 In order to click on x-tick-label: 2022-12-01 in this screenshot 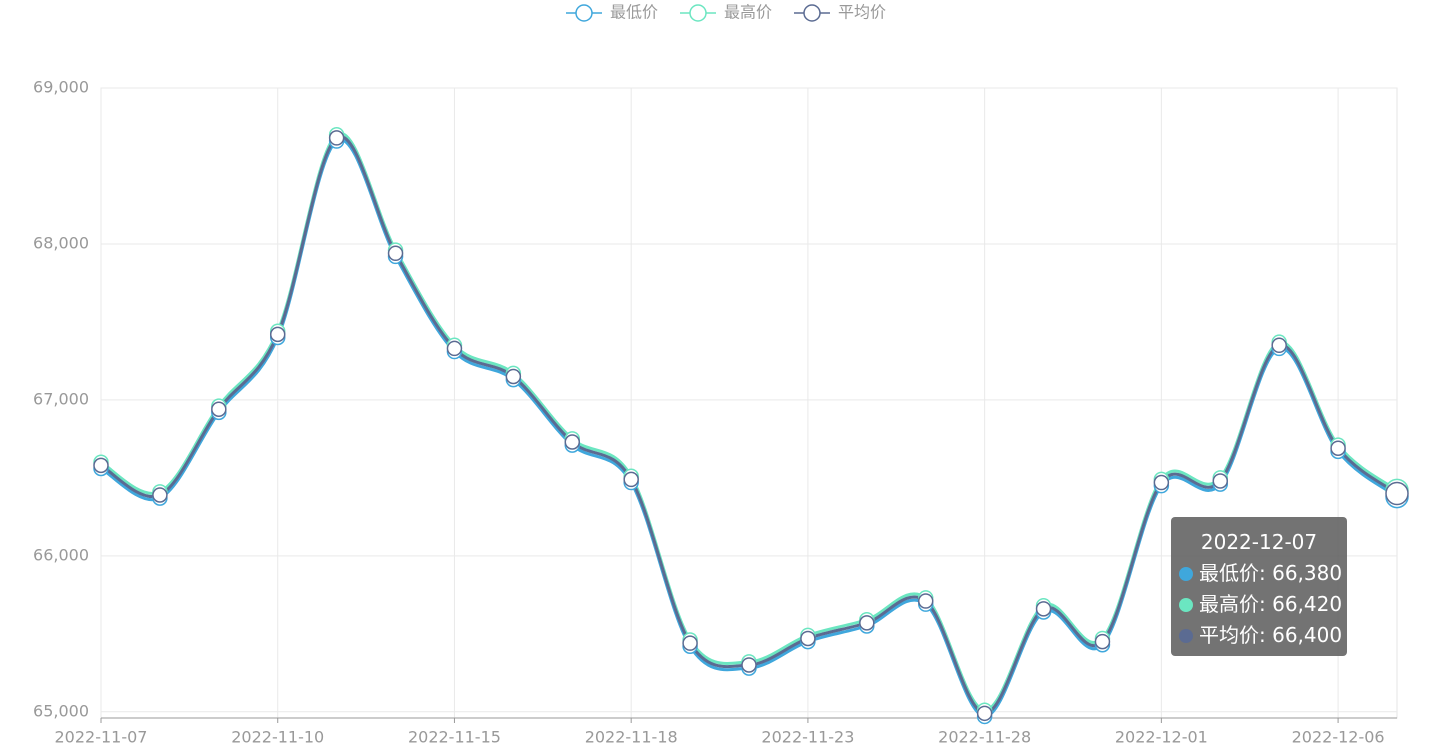, I will do `click(1161, 737)`.